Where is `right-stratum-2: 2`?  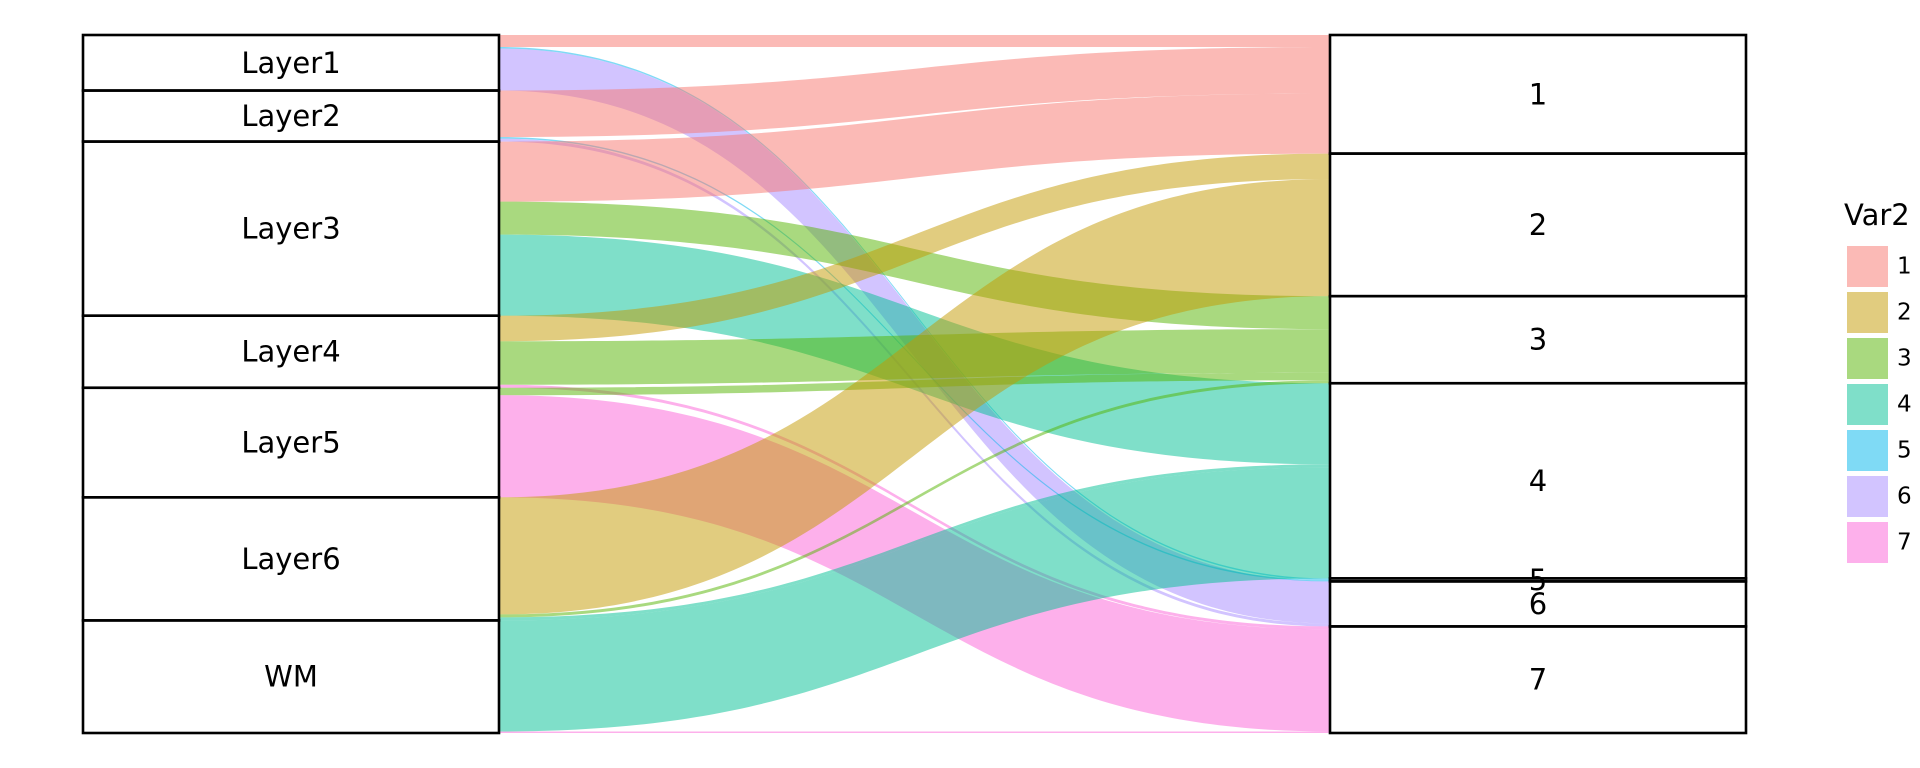 right-stratum-2: 2 is located at coordinates (1538, 225).